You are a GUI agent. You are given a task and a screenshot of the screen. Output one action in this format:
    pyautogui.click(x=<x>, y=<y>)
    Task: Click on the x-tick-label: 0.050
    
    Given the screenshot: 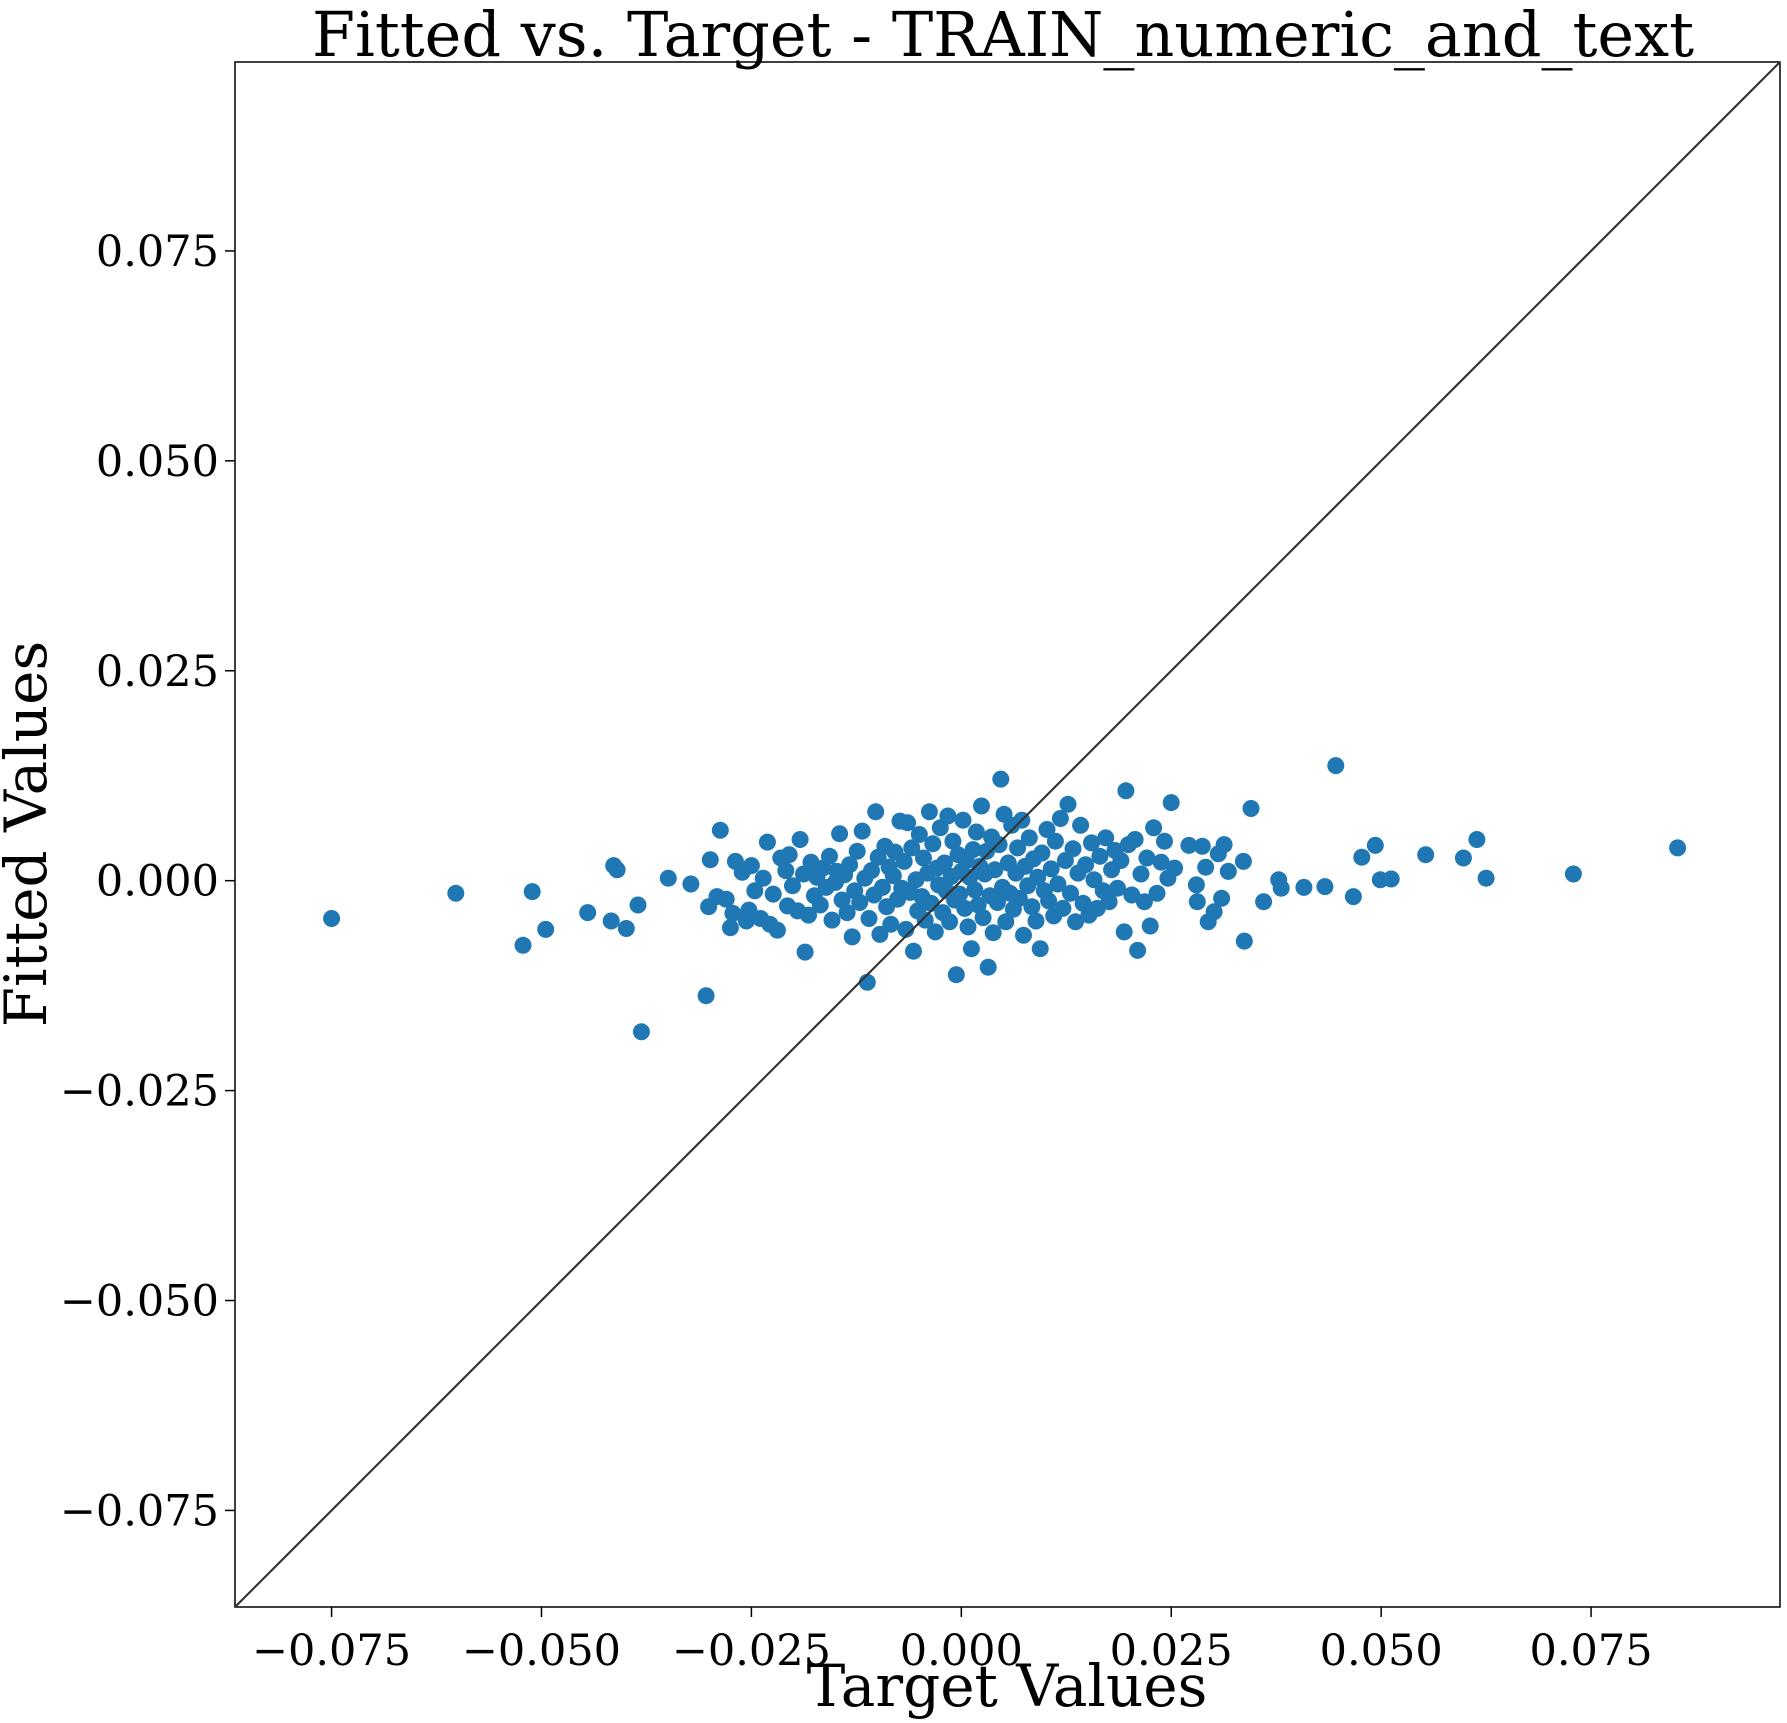 What is the action you would take?
    pyautogui.click(x=1381, y=1651)
    